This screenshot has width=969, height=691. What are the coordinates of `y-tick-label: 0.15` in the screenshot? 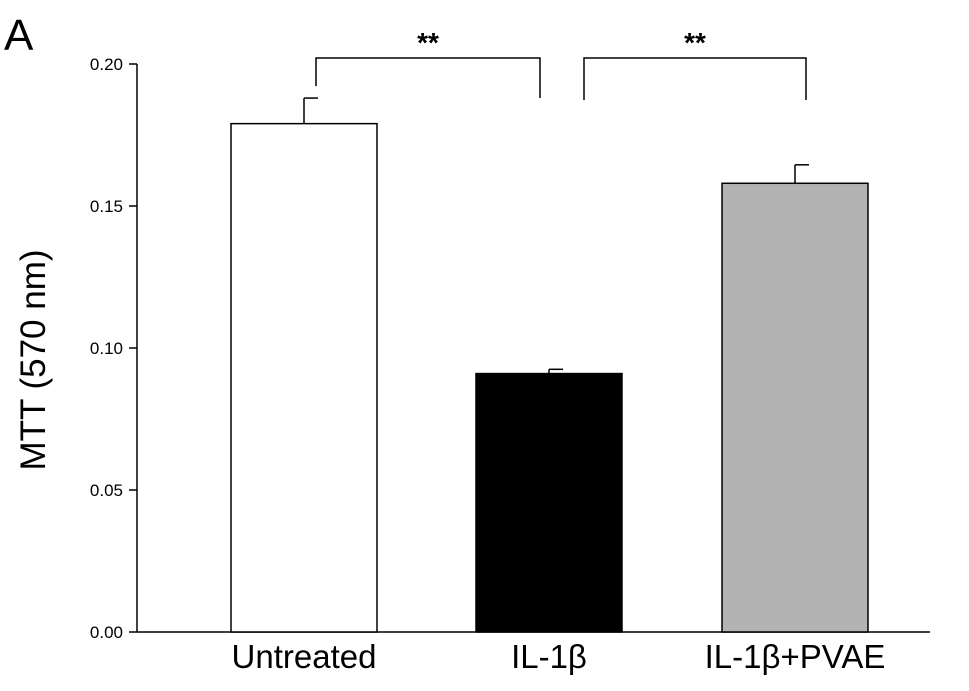 It's located at (106, 206).